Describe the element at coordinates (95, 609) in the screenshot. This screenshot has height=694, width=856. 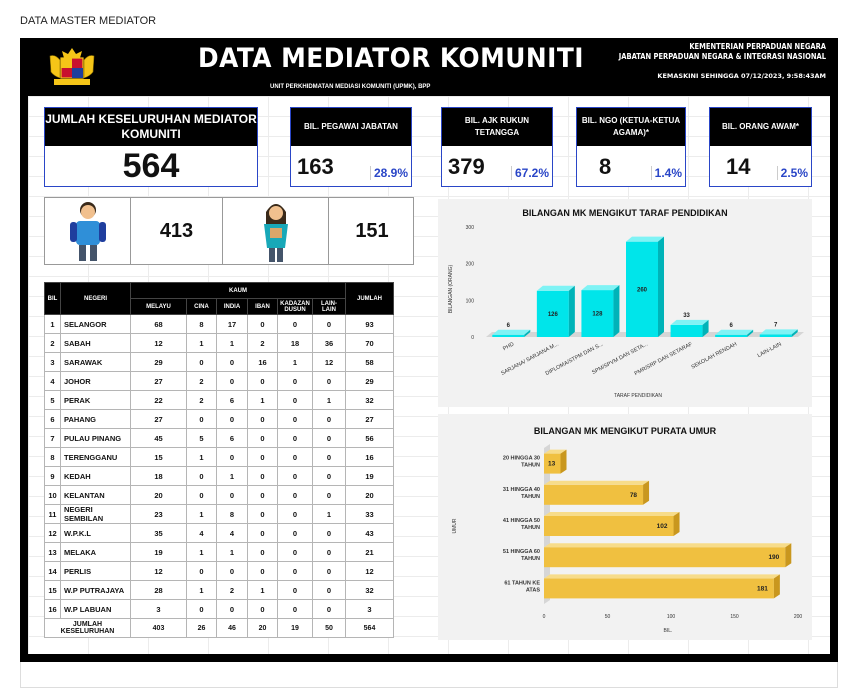
I see `table-cell: W.P LABUAN` at that location.